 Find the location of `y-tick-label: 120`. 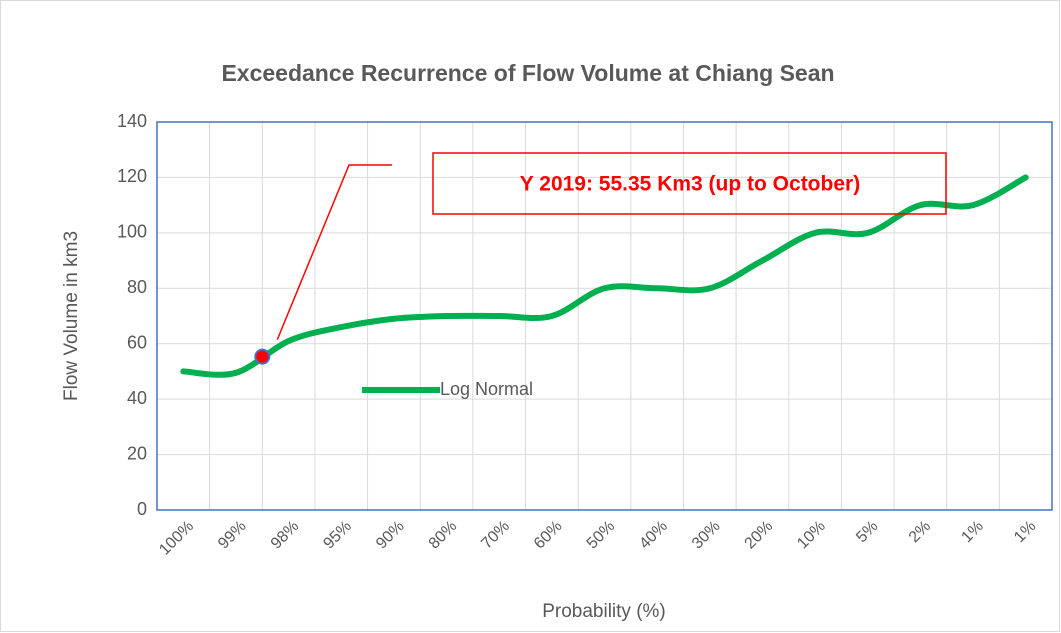

y-tick-label: 120 is located at coordinates (132, 176).